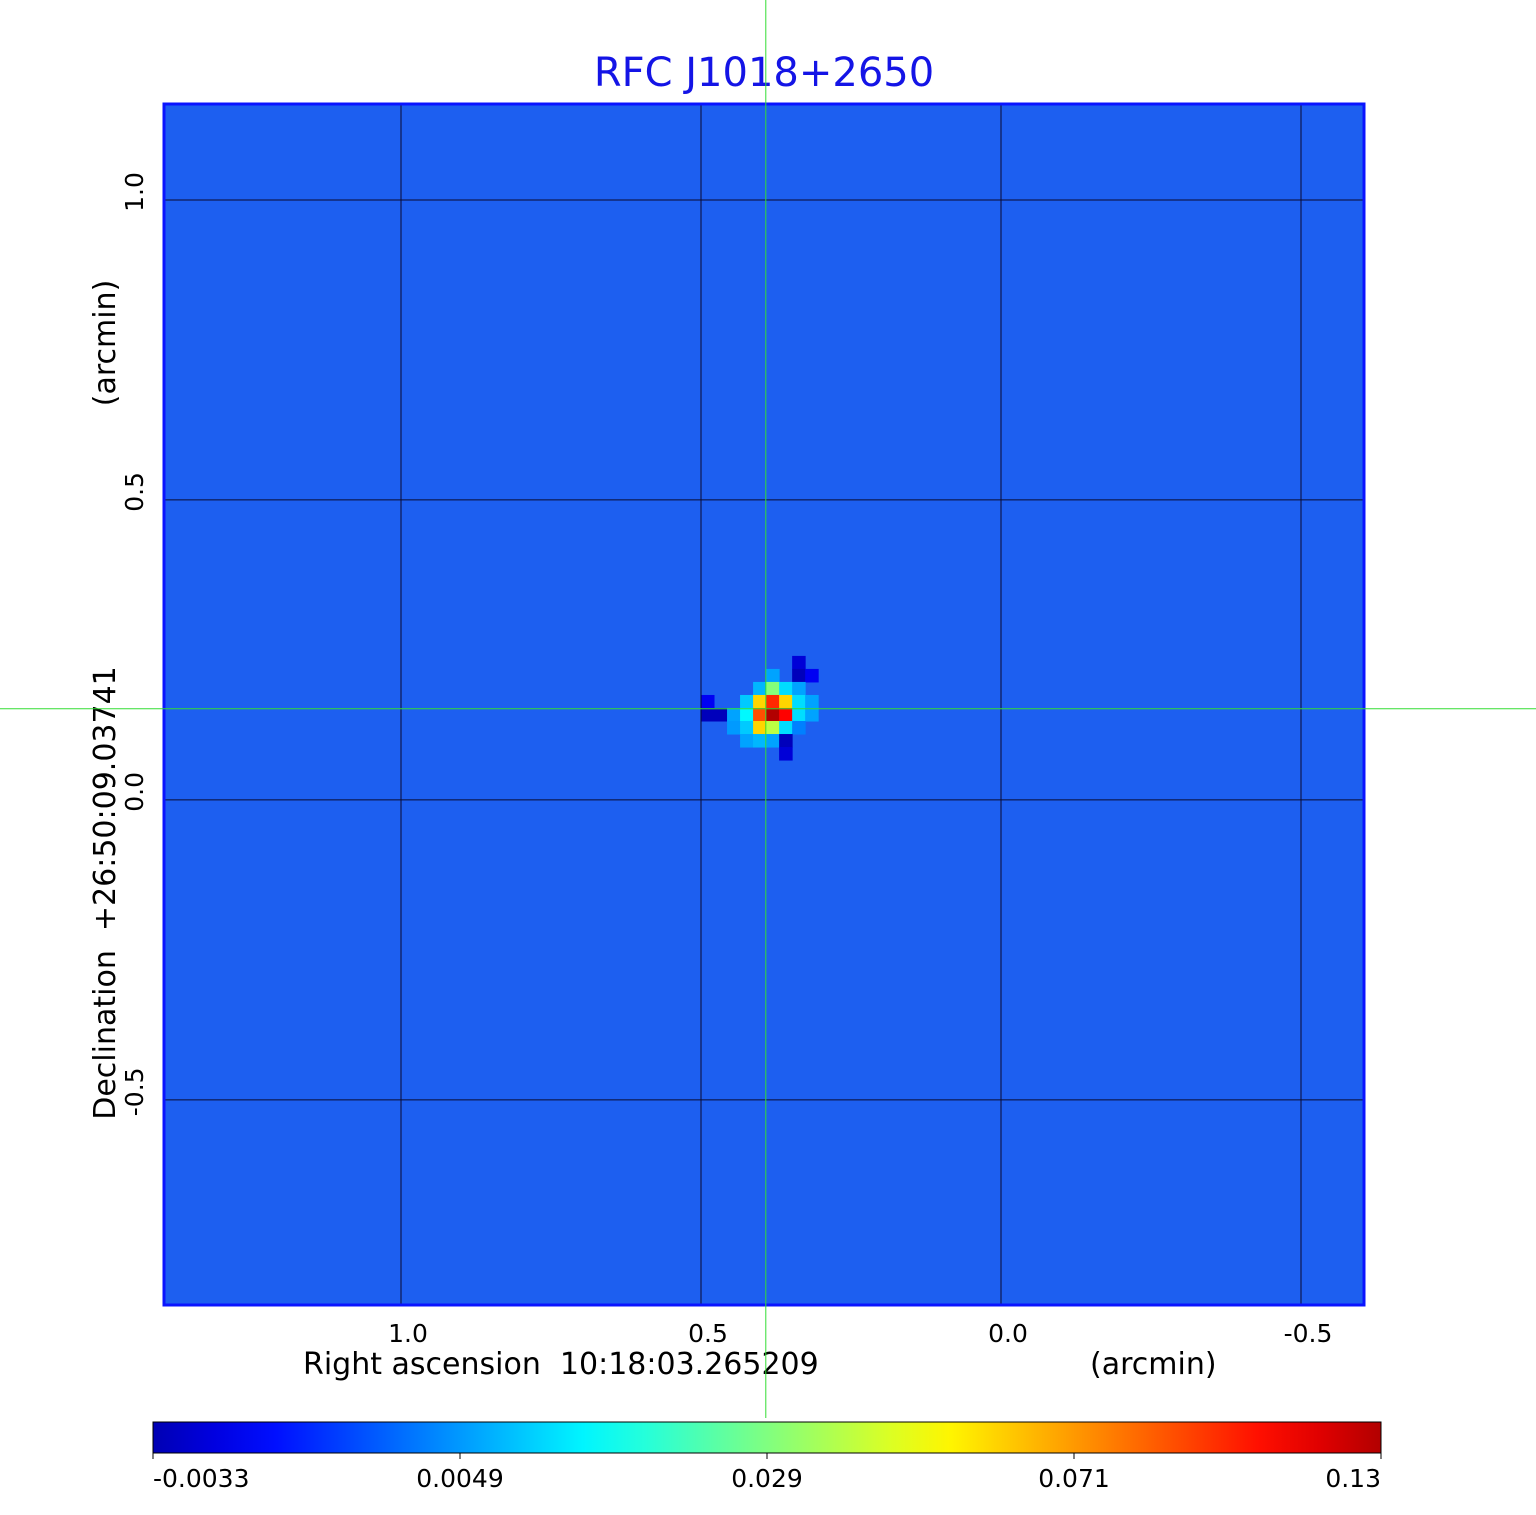 The height and width of the screenshot is (1515, 1536). Describe the element at coordinates (134, 192) in the screenshot. I see `y-tick-label: 1.0` at that location.